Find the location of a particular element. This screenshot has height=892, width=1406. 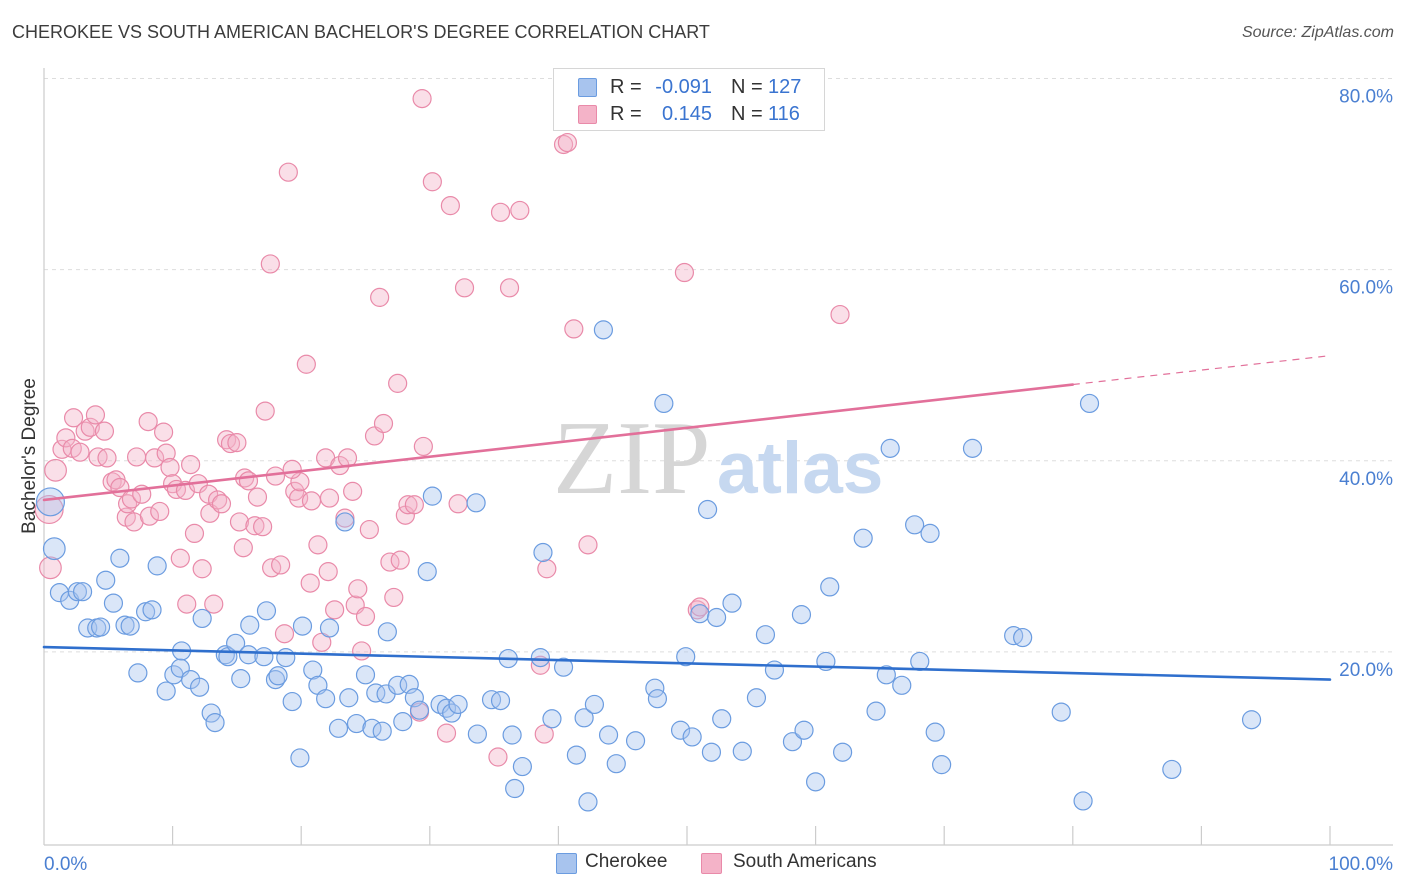

south-americans-stats-row: R = 0.145 N = 116 is located at coordinates (689, 114).